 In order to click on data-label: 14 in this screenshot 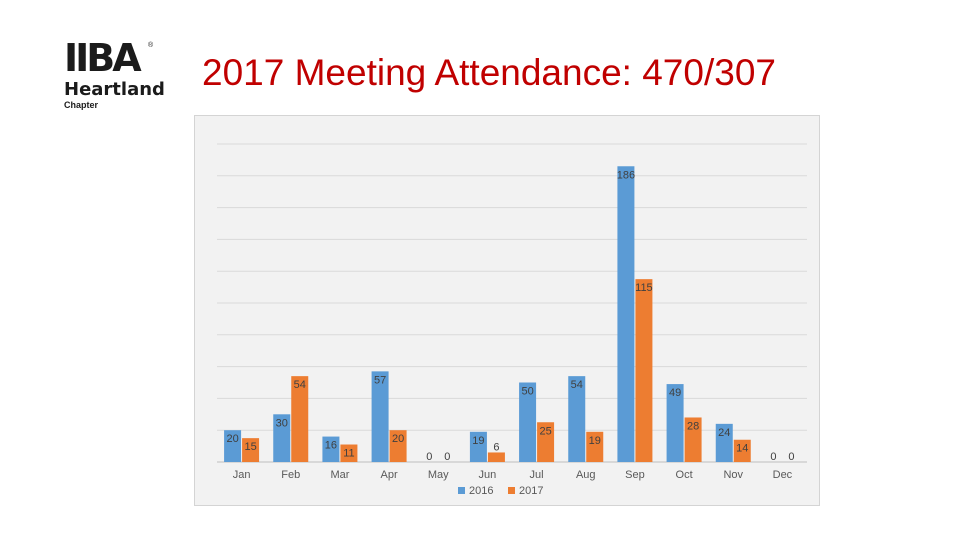, I will do `click(742, 449)`.